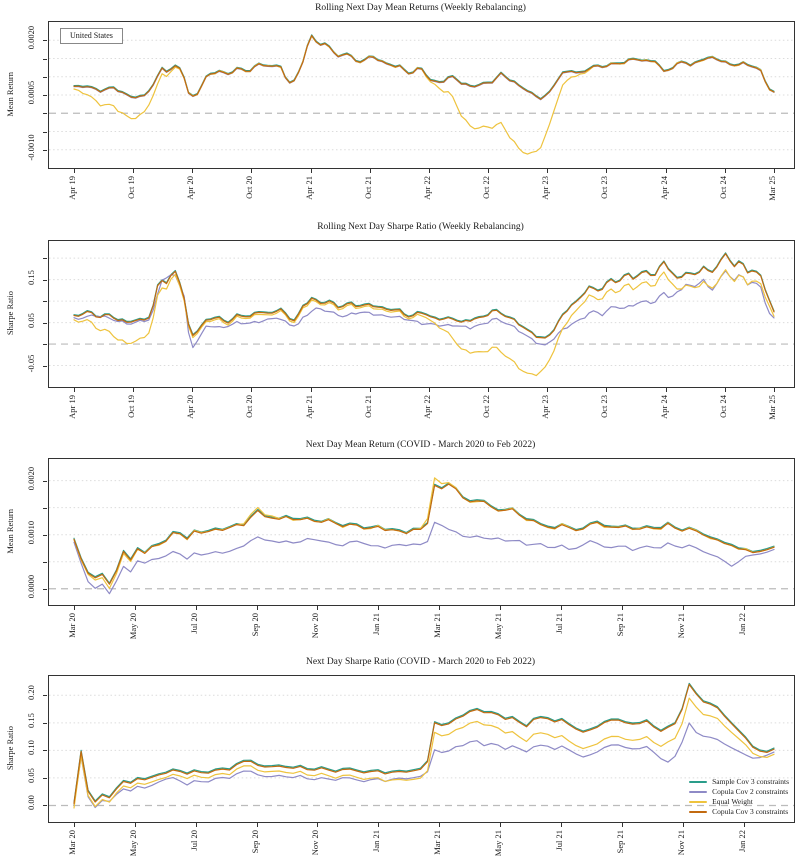 This screenshot has width=798, height=864. Describe the element at coordinates (739, 792) in the screenshot. I see `legend-item: Copula Cov 2 constraints` at that location.